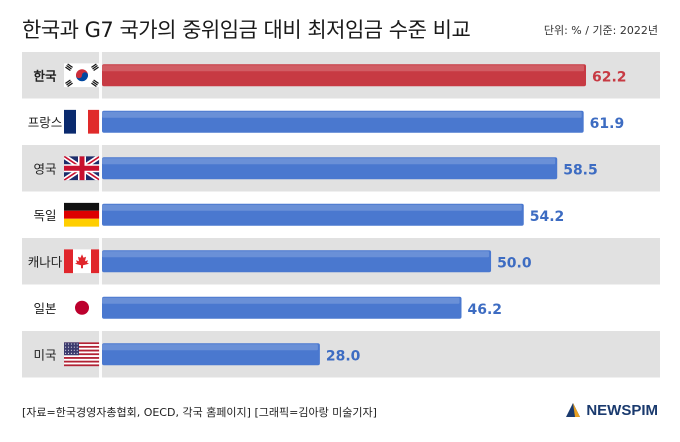 This screenshot has width=680, height=442. Describe the element at coordinates (573, 410) in the screenshot. I see `newspim-logo-mark` at that location.